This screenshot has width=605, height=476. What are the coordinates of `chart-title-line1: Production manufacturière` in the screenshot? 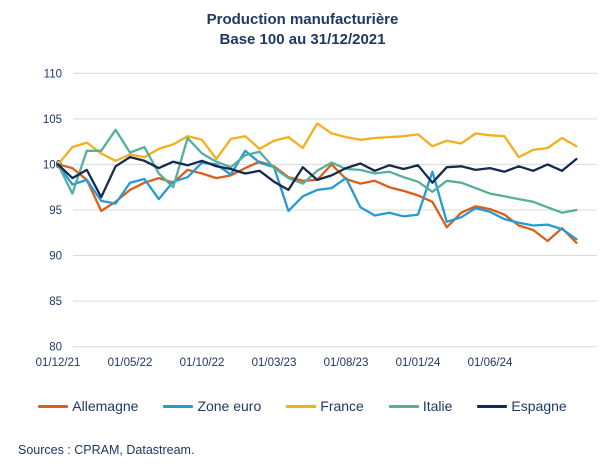 It's located at (302, 19).